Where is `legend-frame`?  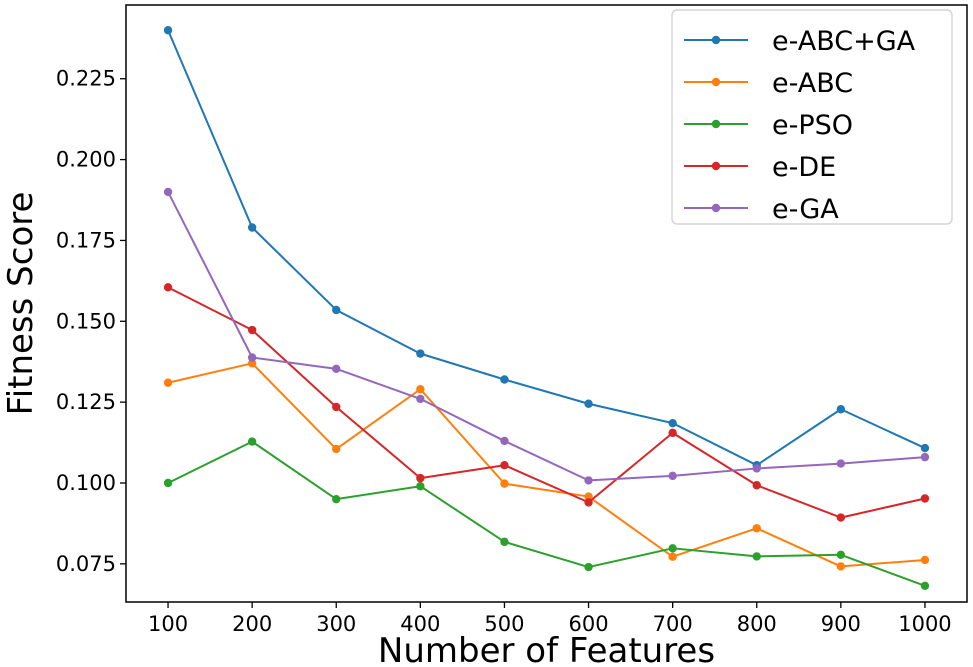 legend-frame is located at coordinates (812, 117).